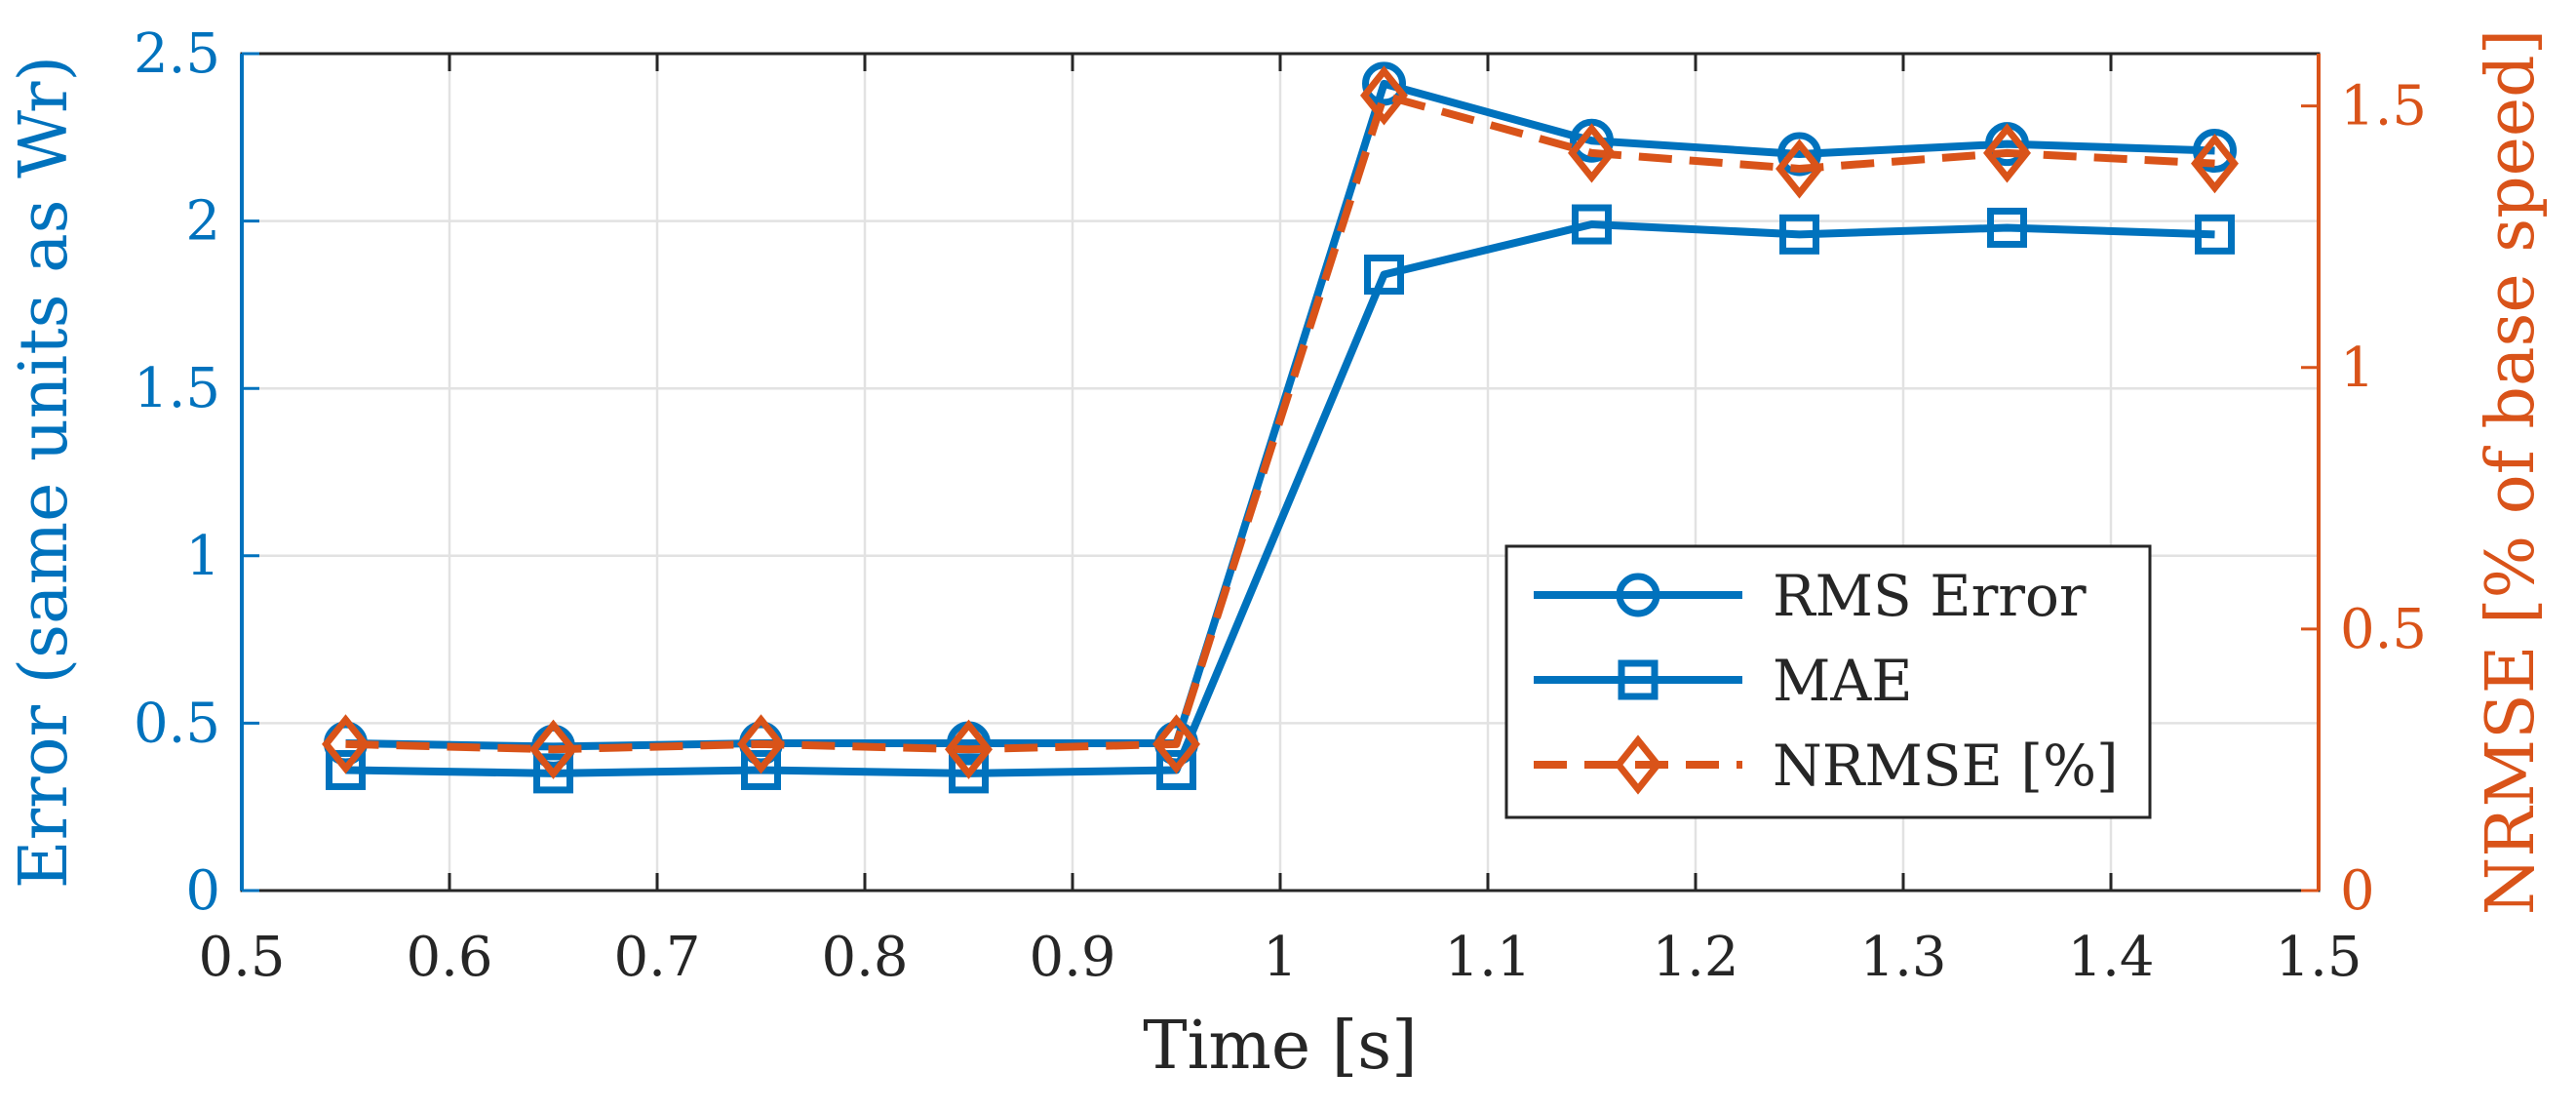  What do you see at coordinates (1723, 681) in the screenshot?
I see `legend-entry: MAE` at bounding box center [1723, 681].